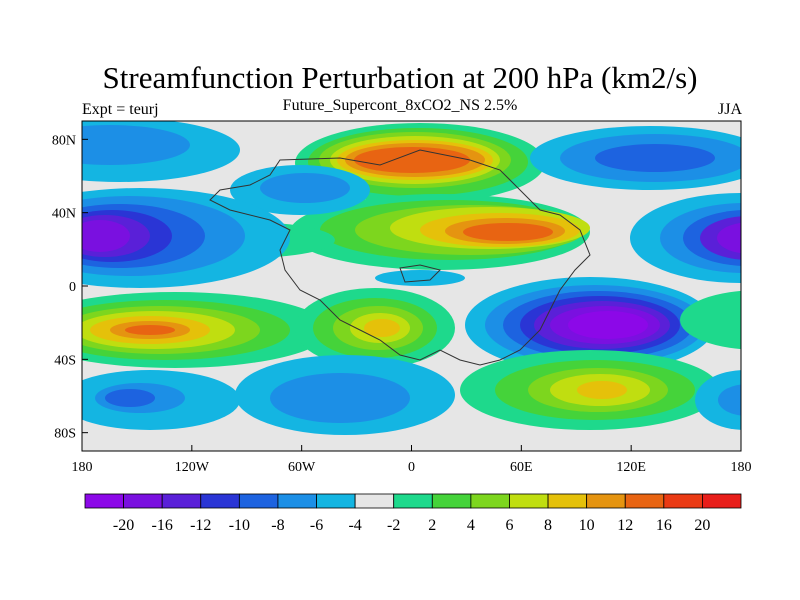 The height and width of the screenshot is (600, 800). I want to click on negative-region-west, so click(186, 238).